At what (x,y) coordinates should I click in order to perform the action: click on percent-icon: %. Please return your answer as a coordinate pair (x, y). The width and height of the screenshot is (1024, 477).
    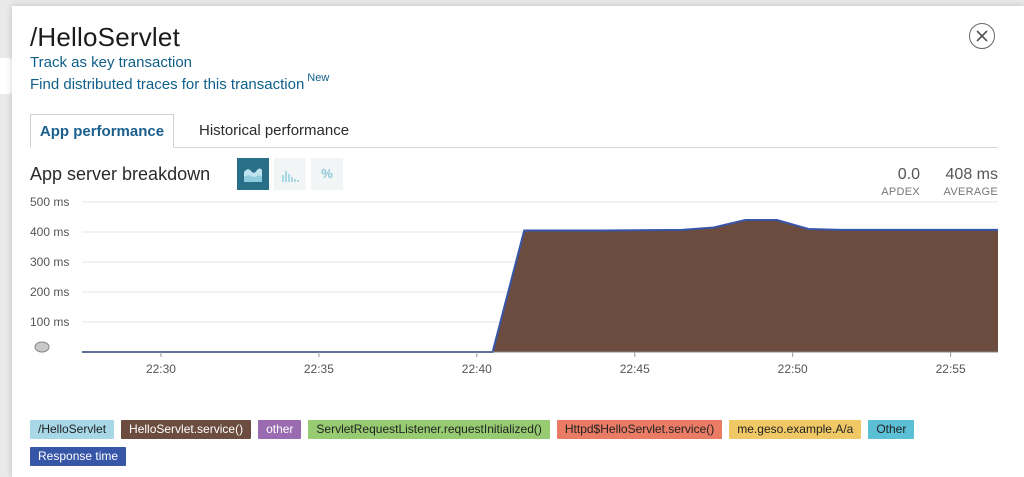
    Looking at the image, I should click on (327, 173).